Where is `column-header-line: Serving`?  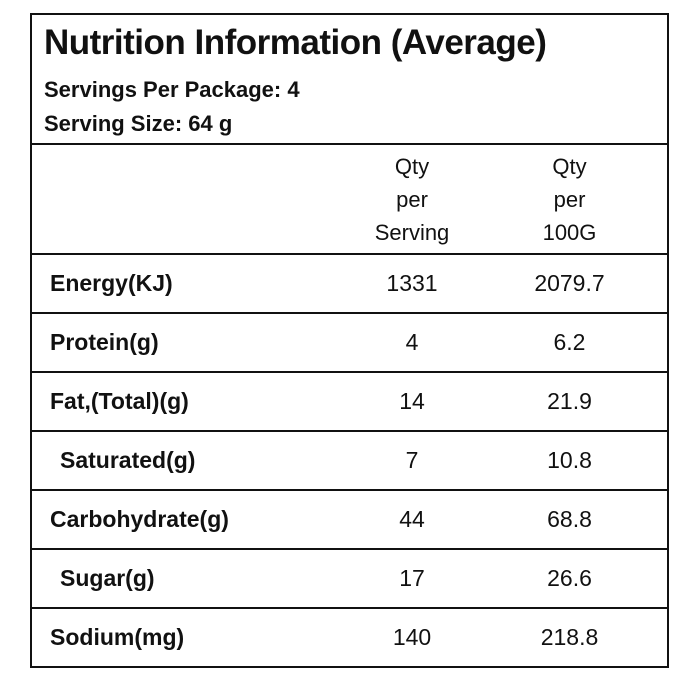 column-header-line: Serving is located at coordinates (412, 232).